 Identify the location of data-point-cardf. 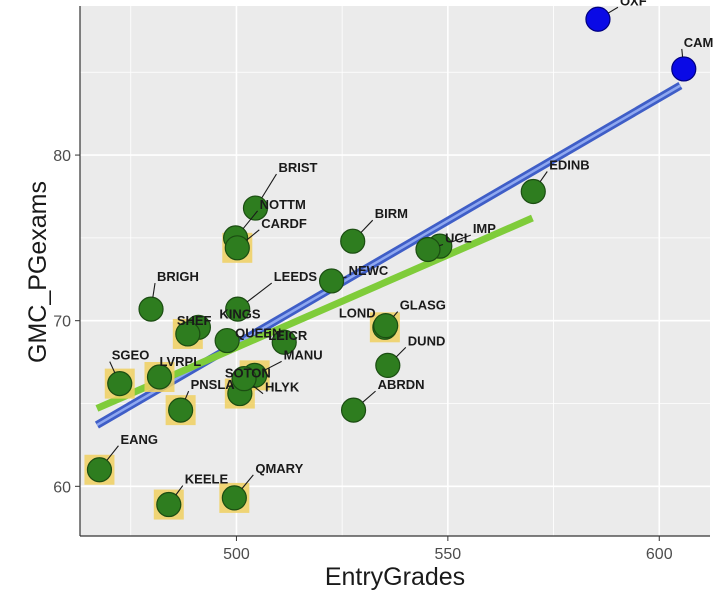
(237, 248).